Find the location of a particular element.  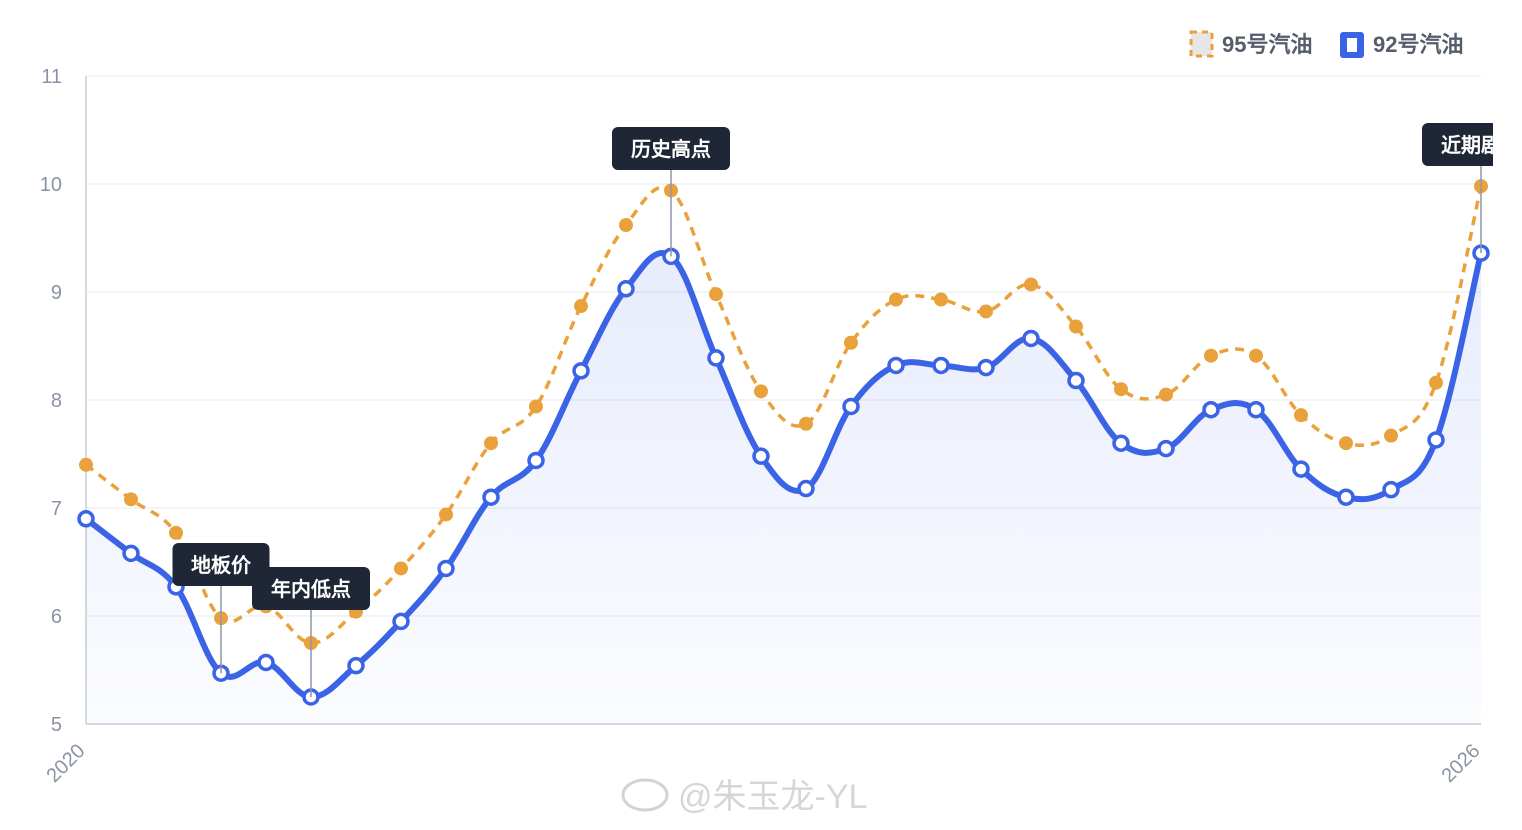

annotation-label: 历史高点 is located at coordinates (671, 149).